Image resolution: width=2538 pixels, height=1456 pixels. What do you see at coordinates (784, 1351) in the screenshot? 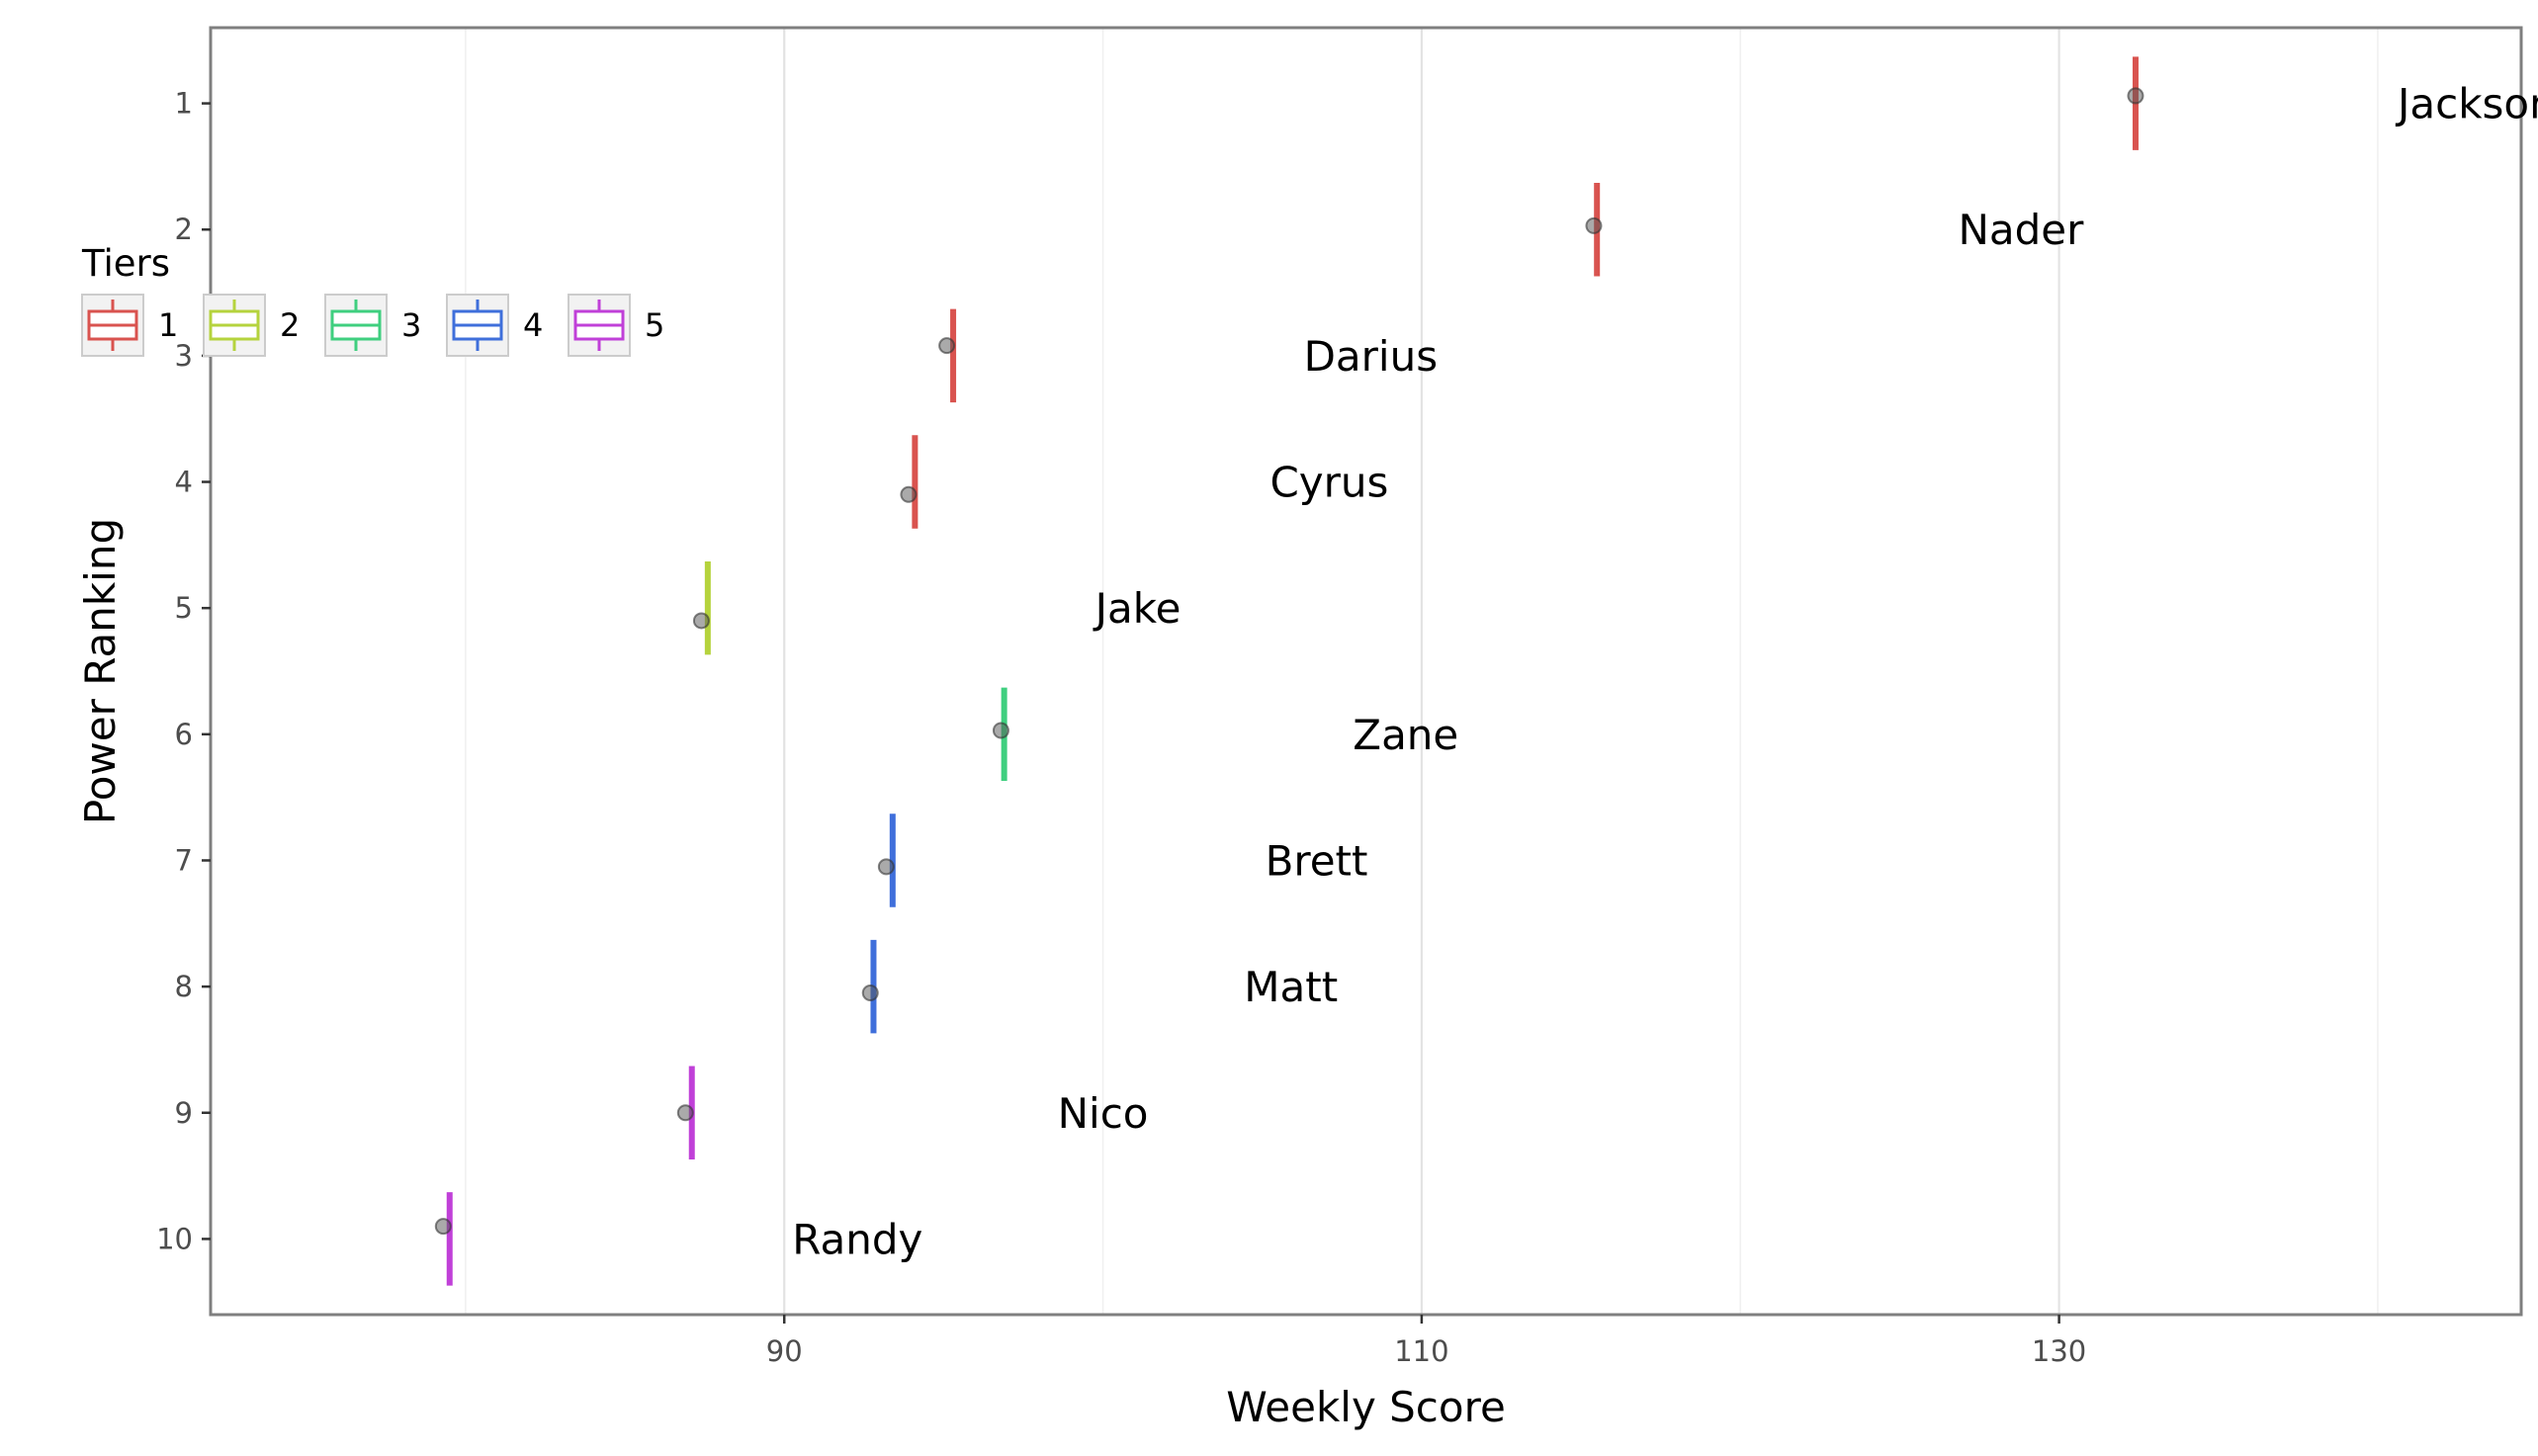
I see `x-tick-label: 90` at bounding box center [784, 1351].